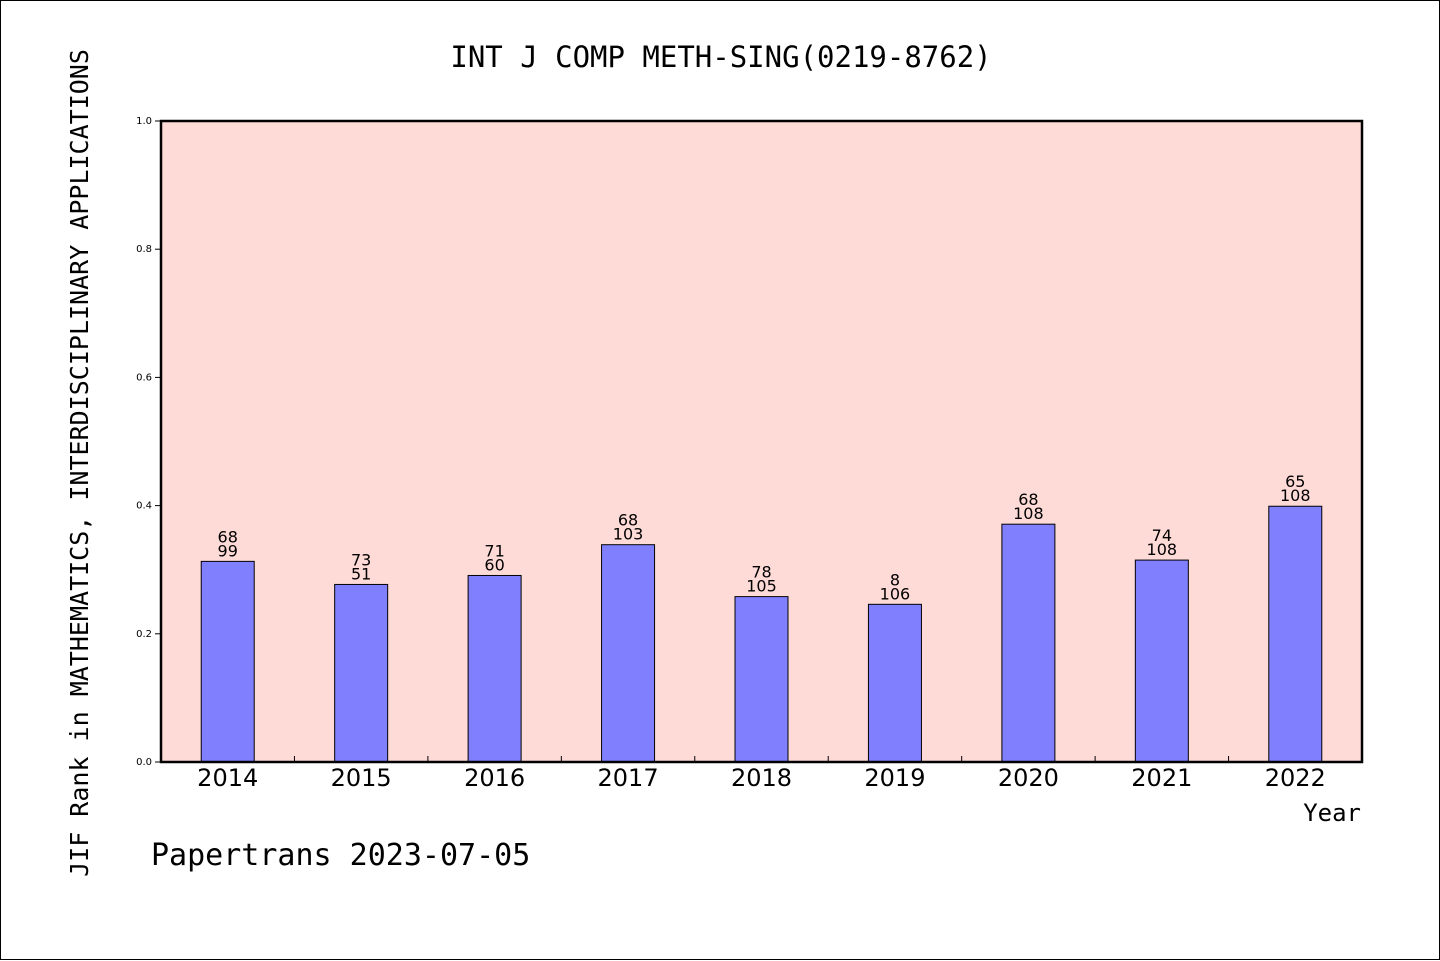 This screenshot has width=1440, height=961. Describe the element at coordinates (1028, 778) in the screenshot. I see `x-tick-label: 2020` at that location.